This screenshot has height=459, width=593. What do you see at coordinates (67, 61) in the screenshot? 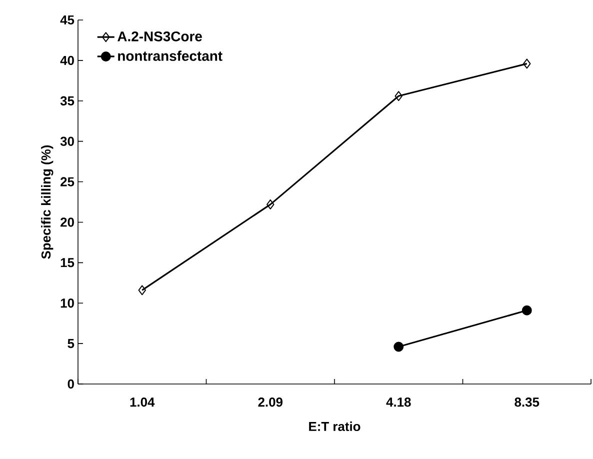
I see `y-tick-label: 40` at bounding box center [67, 61].